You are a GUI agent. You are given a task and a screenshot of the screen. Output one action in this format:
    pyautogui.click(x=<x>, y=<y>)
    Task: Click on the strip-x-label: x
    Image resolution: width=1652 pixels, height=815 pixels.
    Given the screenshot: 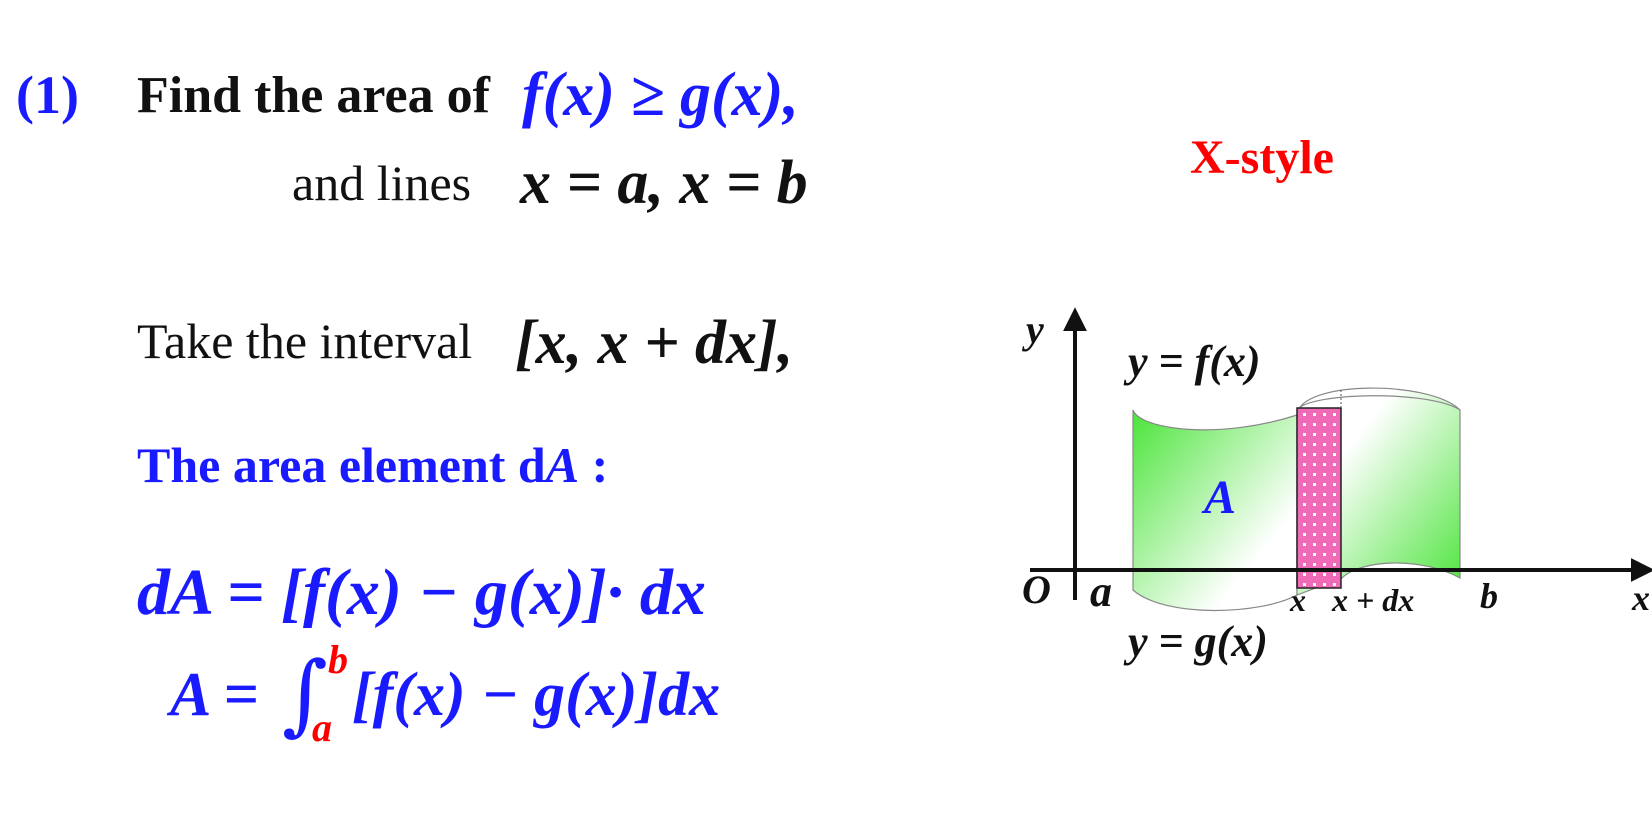 What is the action you would take?
    pyautogui.click(x=1298, y=600)
    